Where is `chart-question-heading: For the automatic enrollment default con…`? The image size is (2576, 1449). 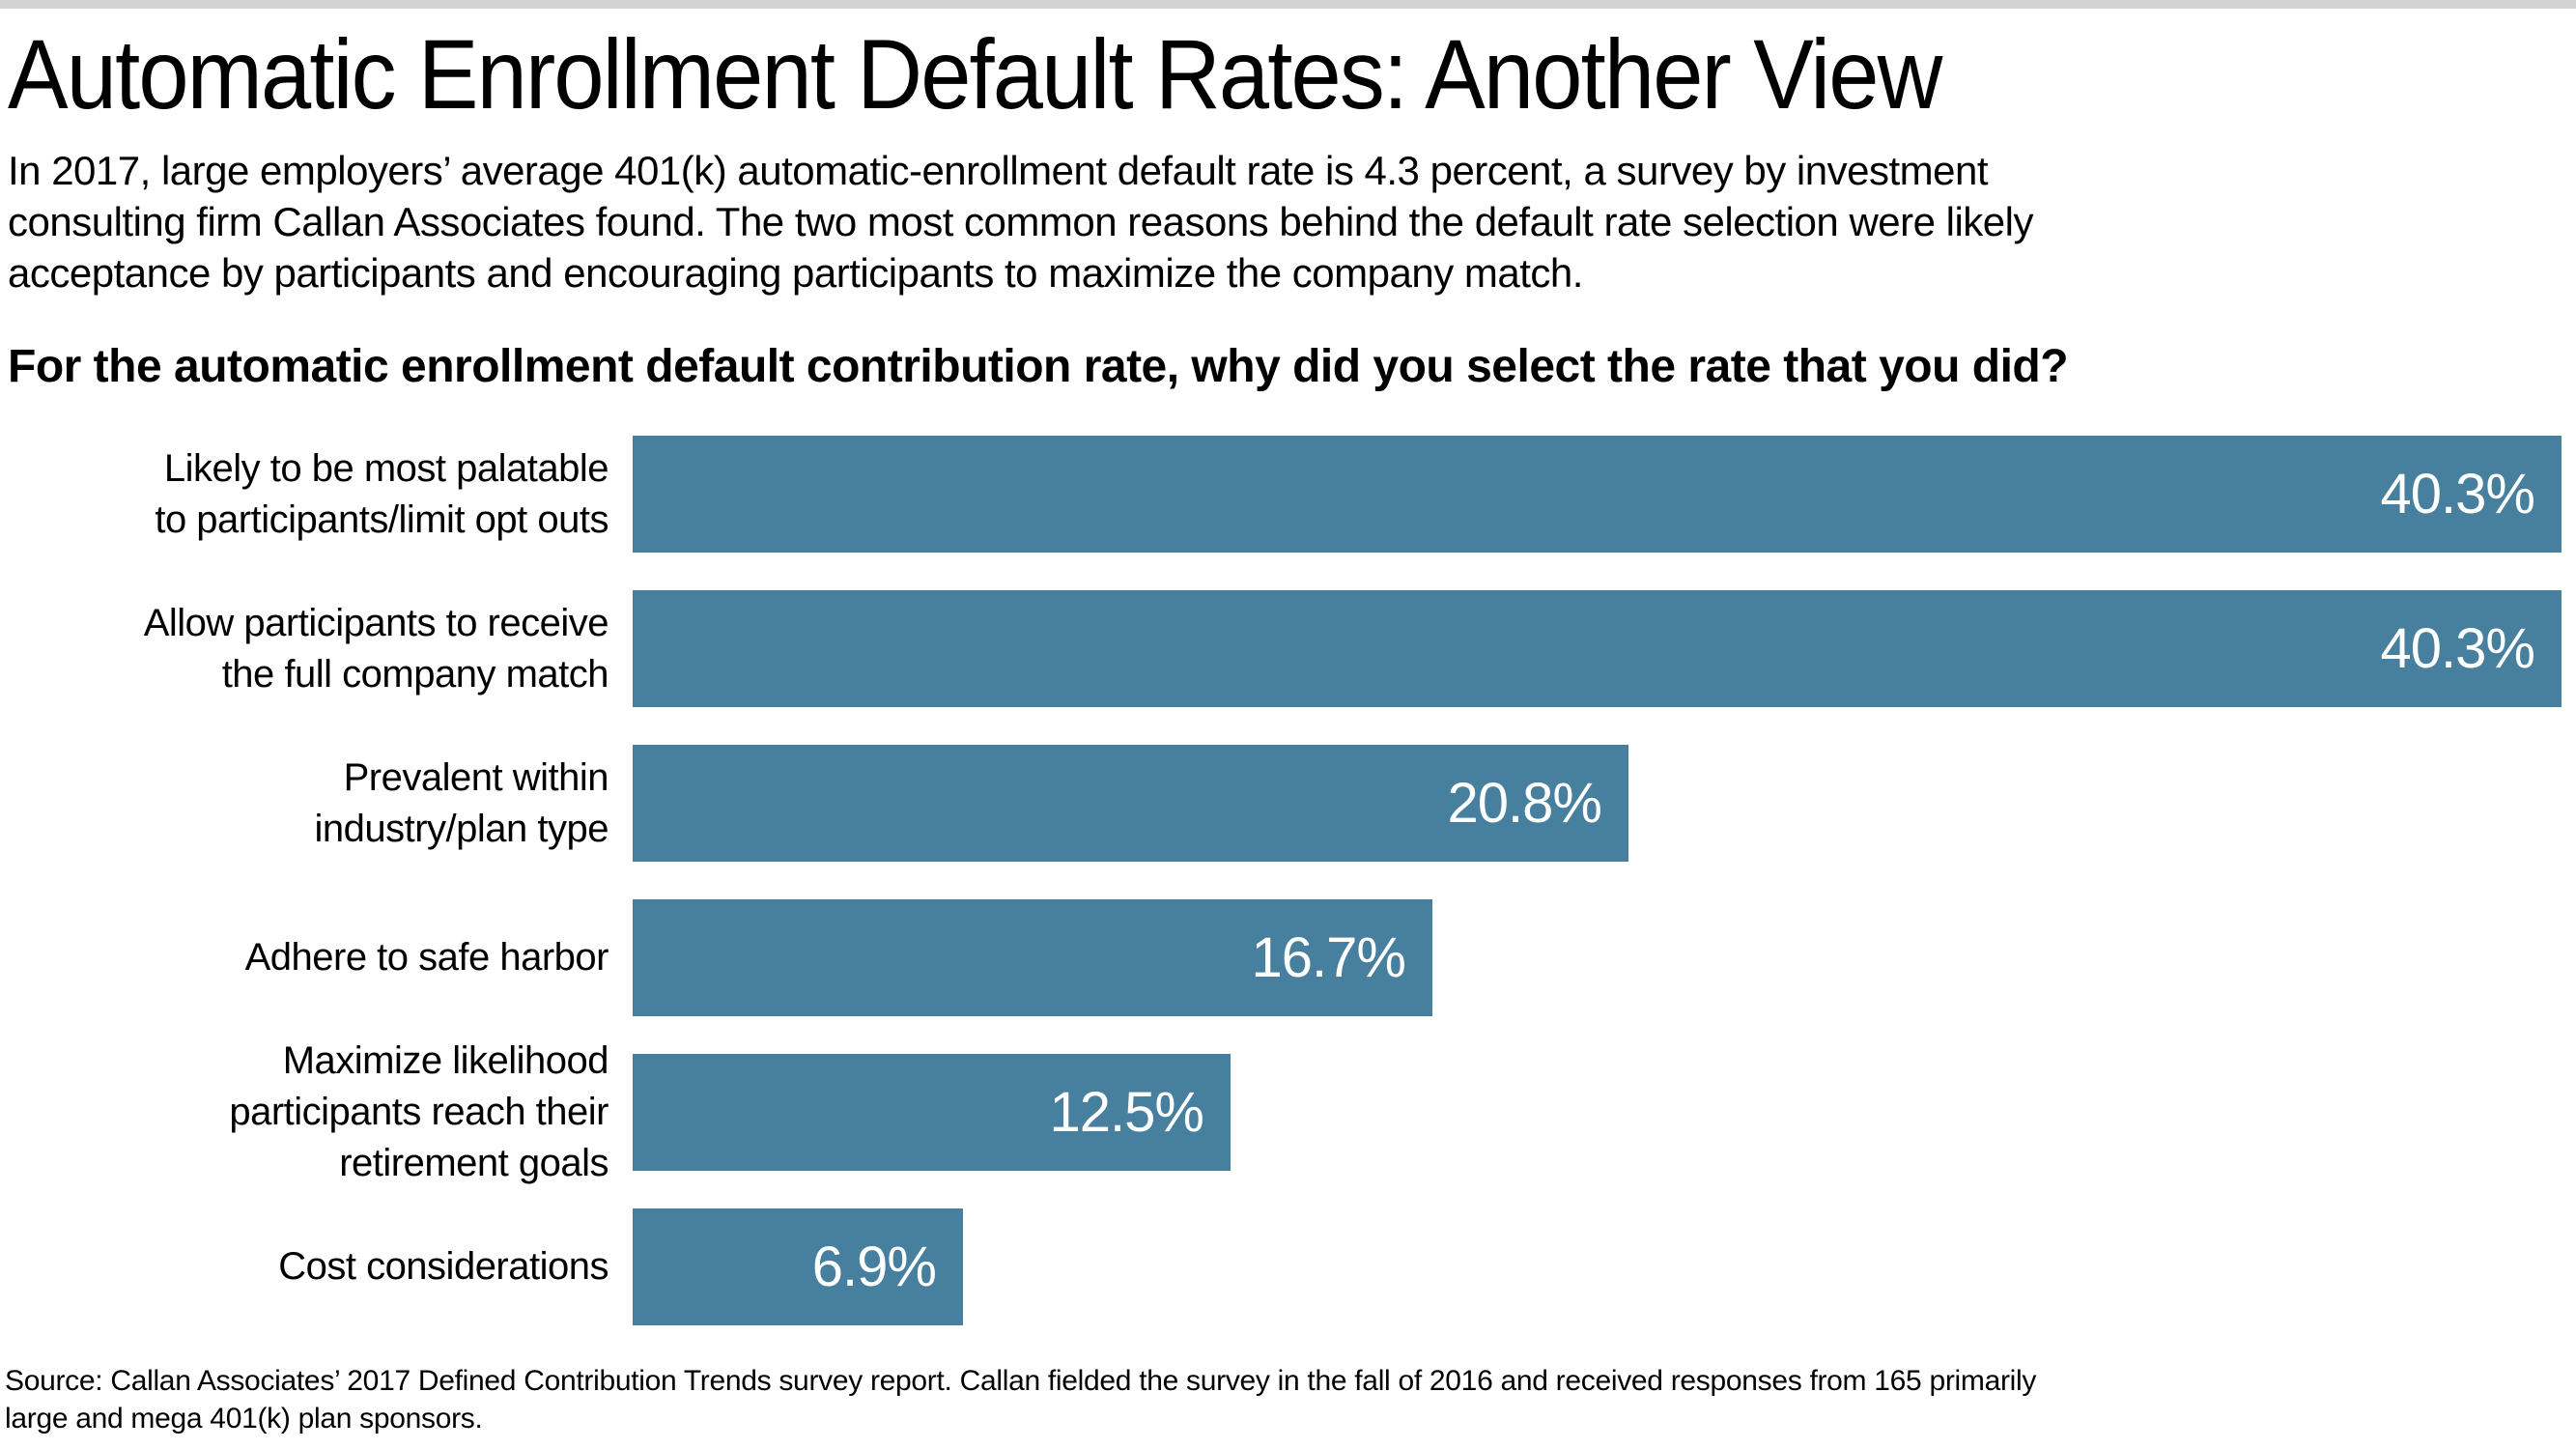
chart-question-heading: For the automatic enrollment default con… is located at coordinates (1038, 366).